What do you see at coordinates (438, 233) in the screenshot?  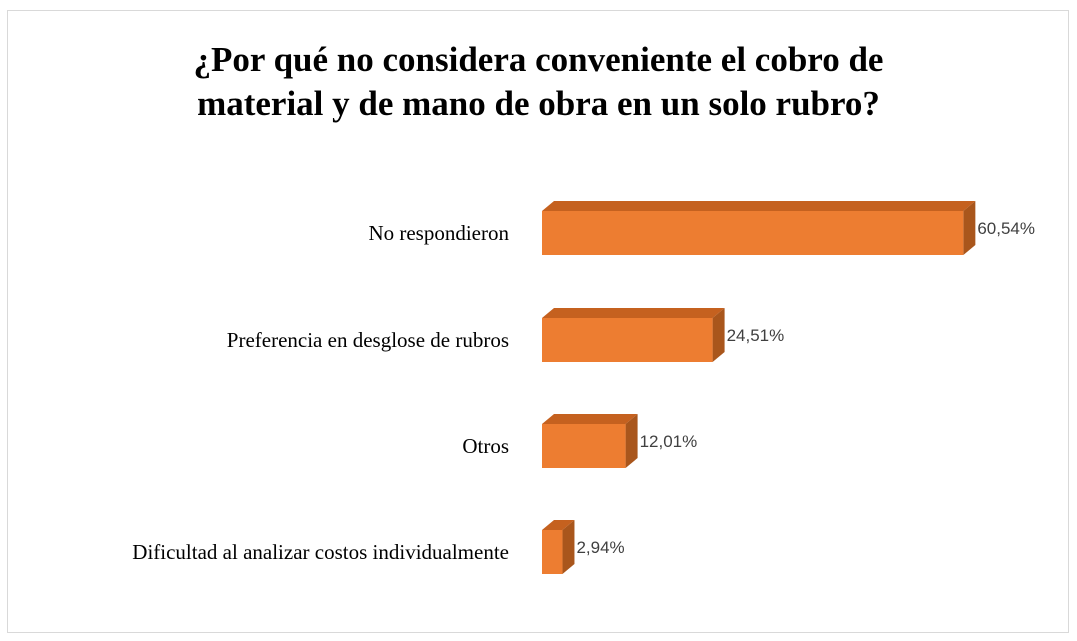 I see `category-label: No respondieron` at bounding box center [438, 233].